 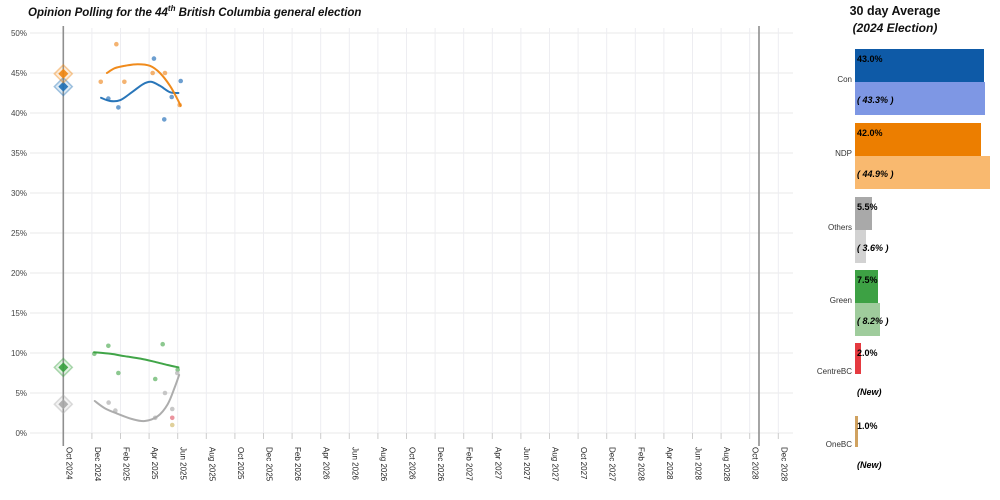 I want to click on y-tick-label: 30%, so click(x=19, y=193).